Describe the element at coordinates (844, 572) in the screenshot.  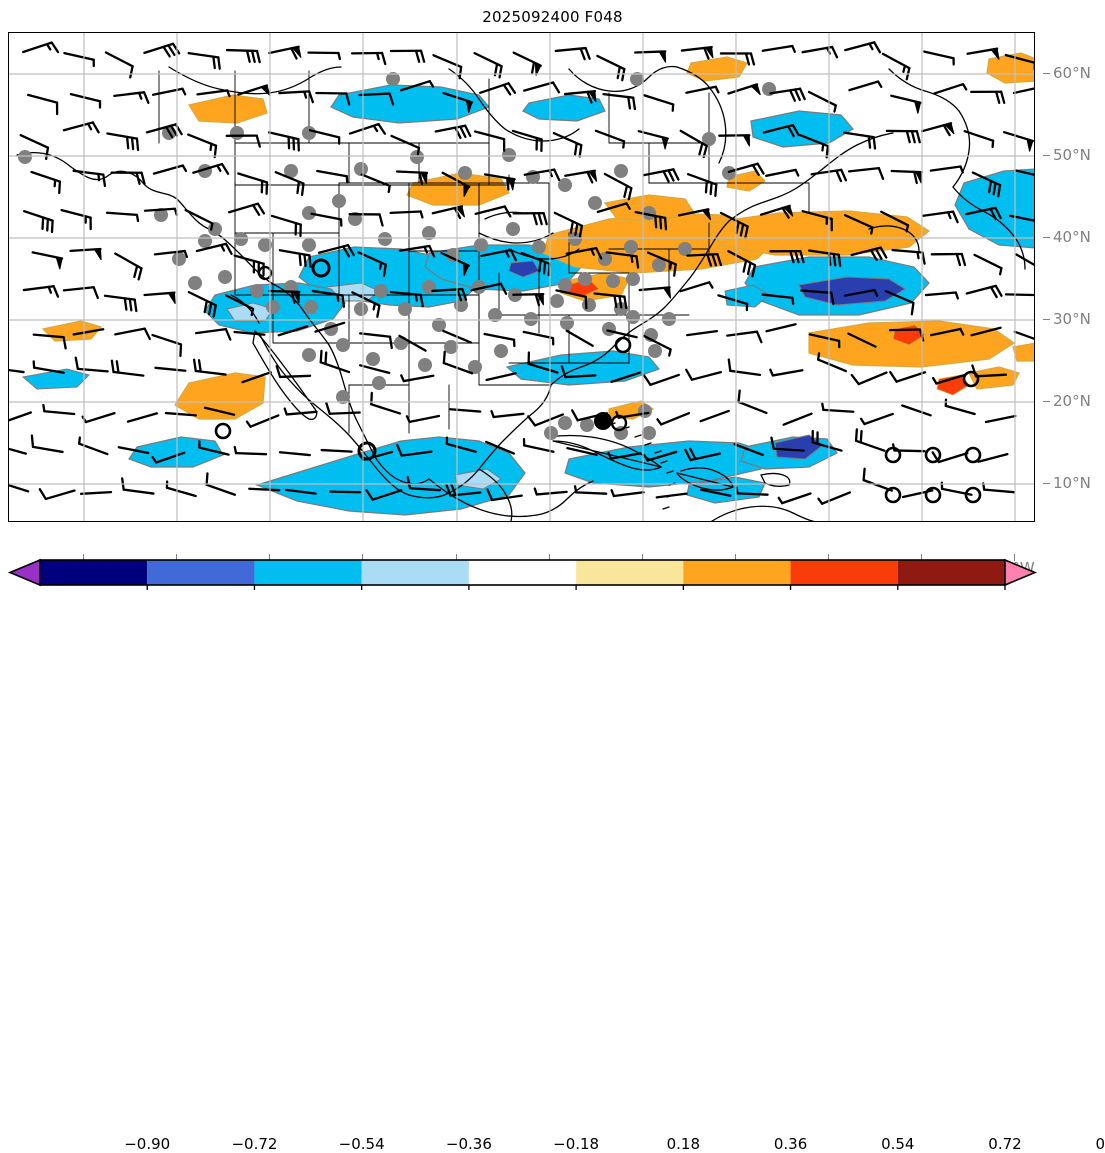
I see `colorbar-segment-red-orange` at that location.